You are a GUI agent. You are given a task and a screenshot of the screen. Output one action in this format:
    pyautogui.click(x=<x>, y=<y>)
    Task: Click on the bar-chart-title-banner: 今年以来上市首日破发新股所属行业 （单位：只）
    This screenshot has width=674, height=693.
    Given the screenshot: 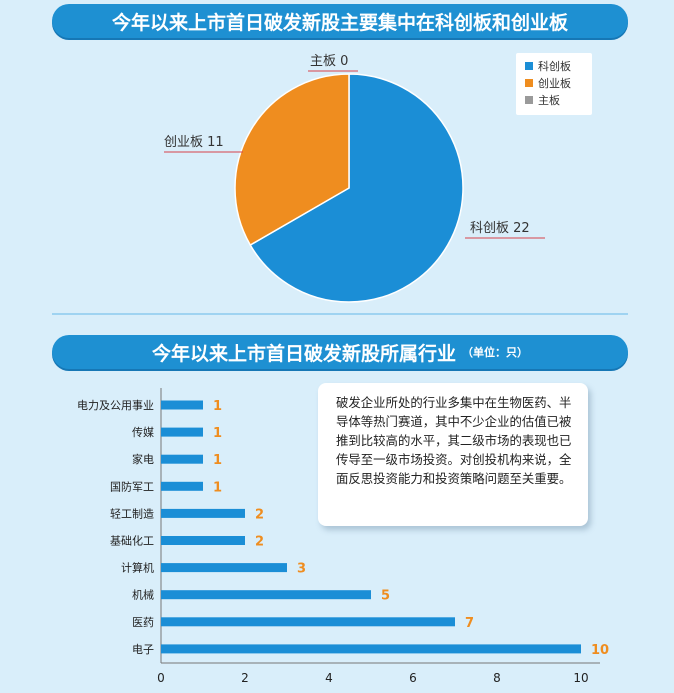 What is the action you would take?
    pyautogui.click(x=340, y=352)
    